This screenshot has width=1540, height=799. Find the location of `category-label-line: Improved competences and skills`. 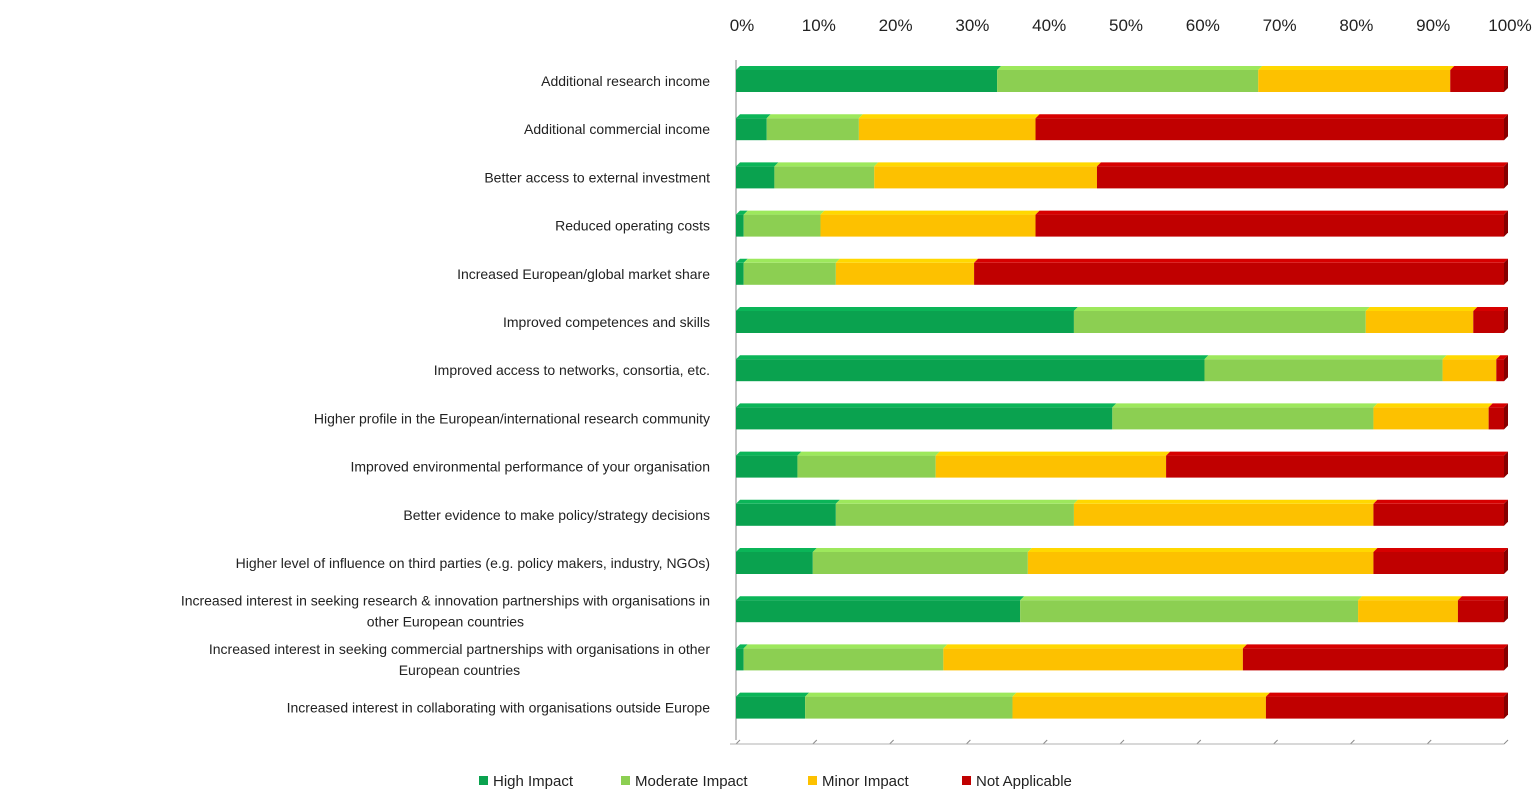

category-label-line: Improved competences and skills is located at coordinates (606, 322).